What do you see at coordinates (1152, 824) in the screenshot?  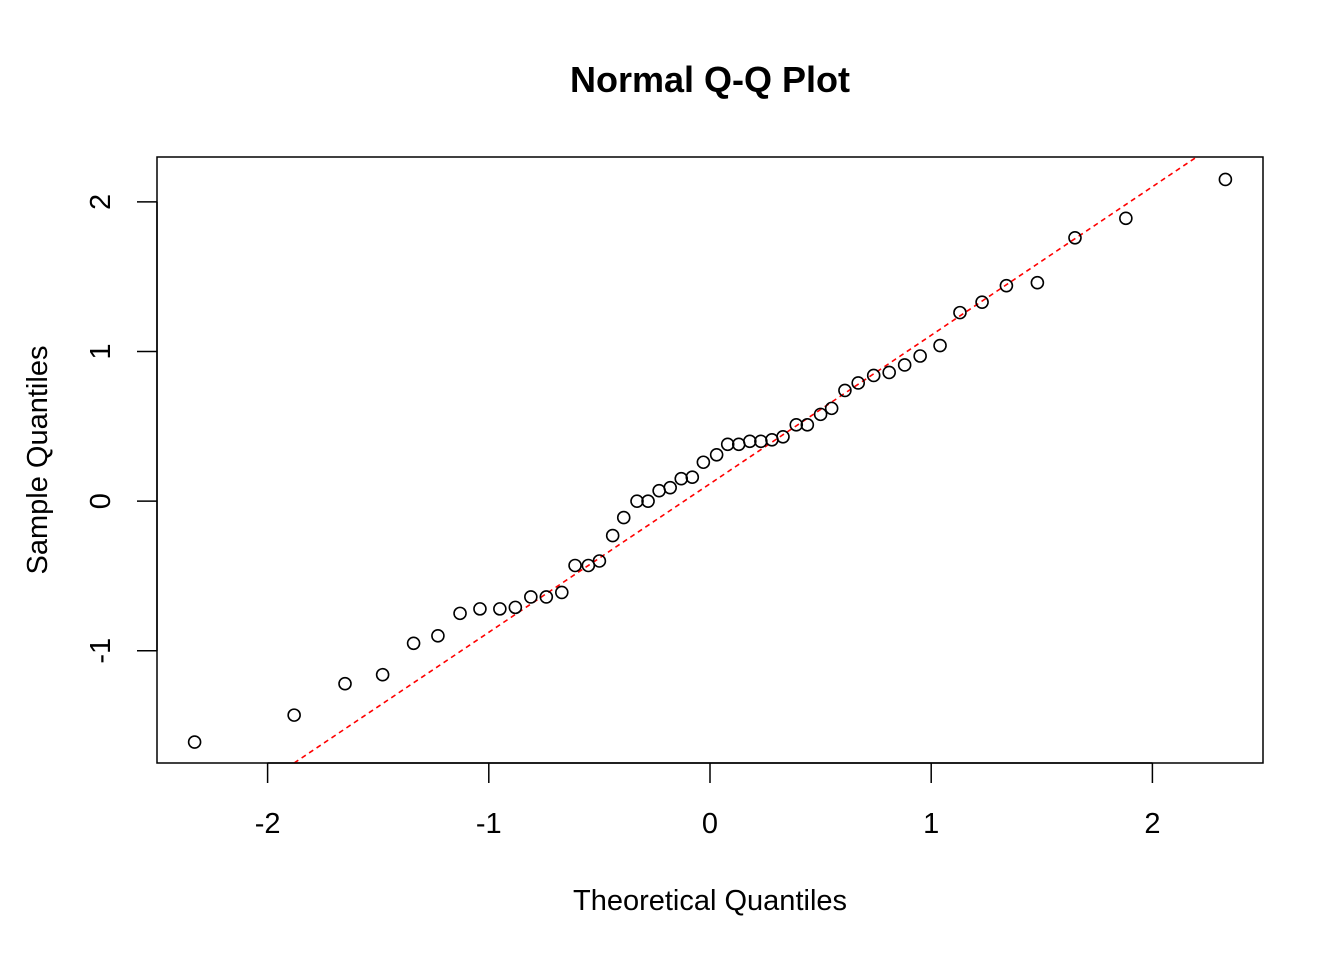 I see `x-tick-label: 2` at bounding box center [1152, 824].